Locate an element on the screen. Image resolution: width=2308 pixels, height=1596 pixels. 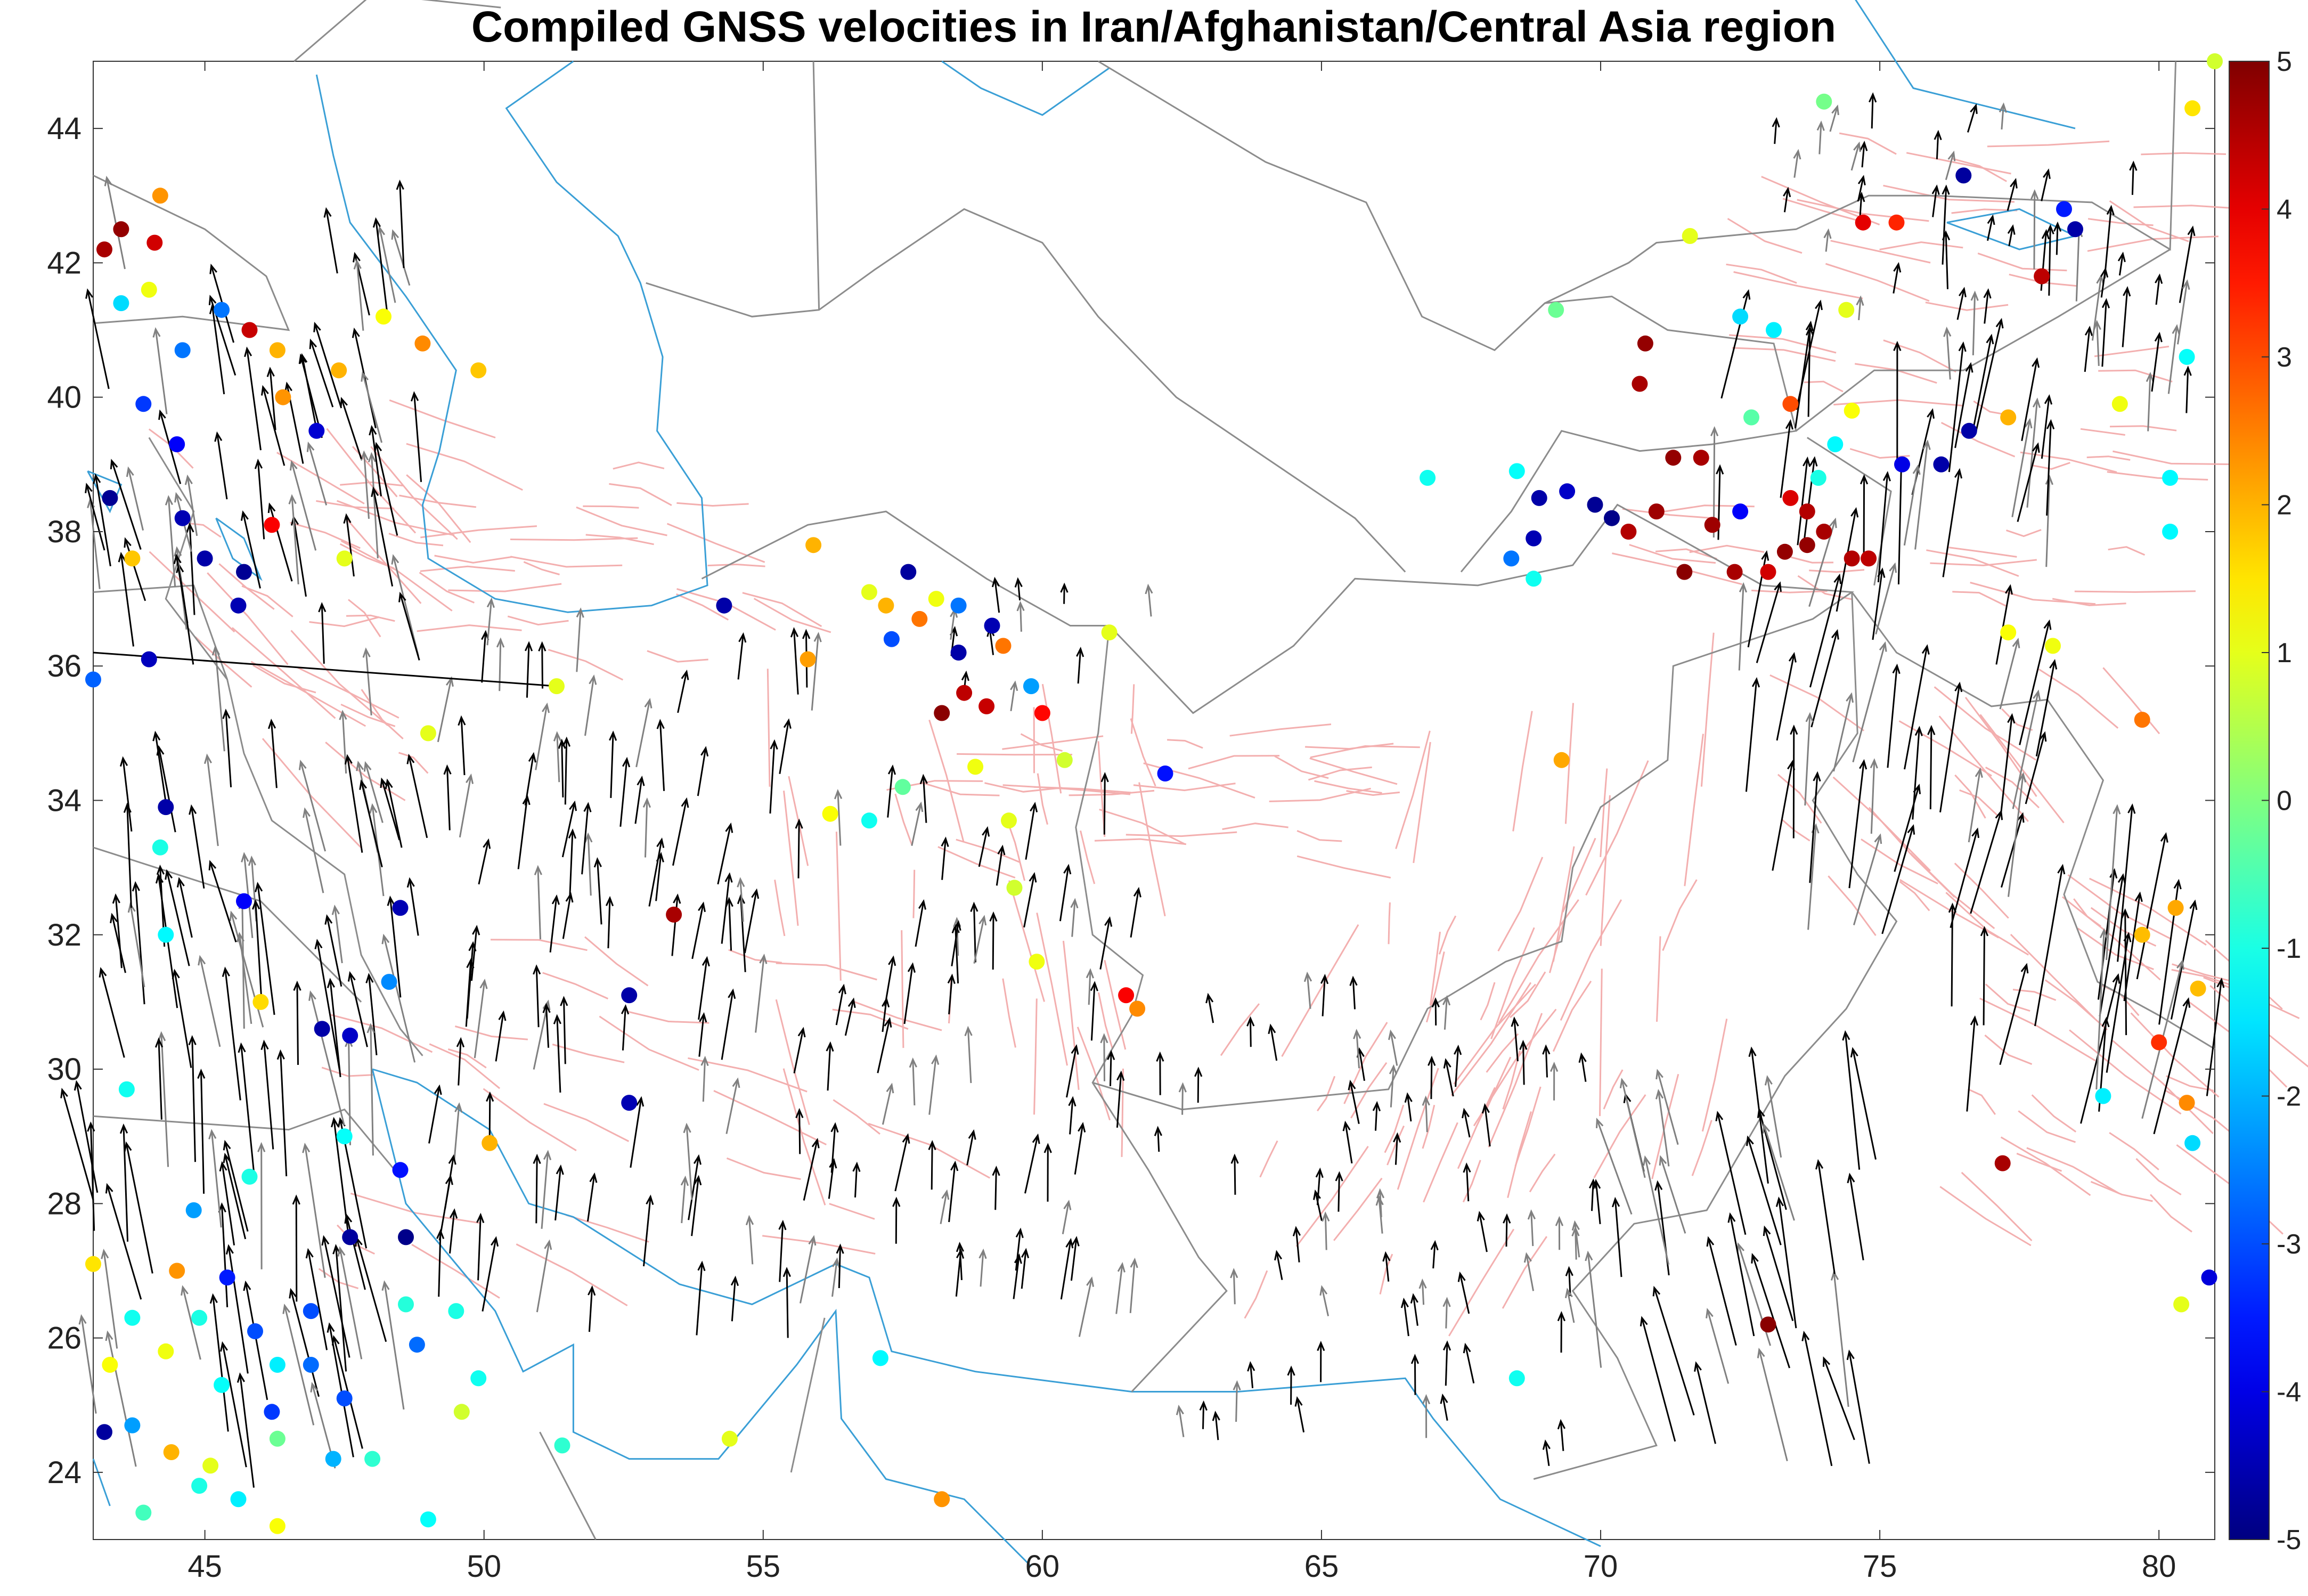
colorbar-tick-label: -2 is located at coordinates (2289, 1096).